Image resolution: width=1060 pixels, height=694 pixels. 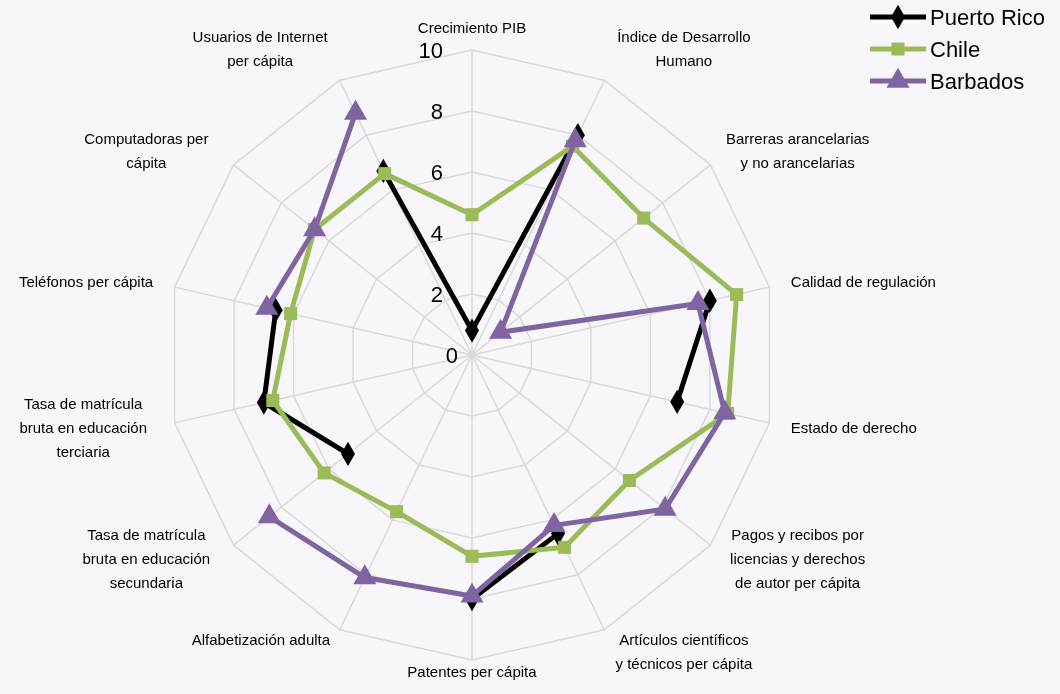 I want to click on y-tick-label: 10, so click(x=430, y=50).